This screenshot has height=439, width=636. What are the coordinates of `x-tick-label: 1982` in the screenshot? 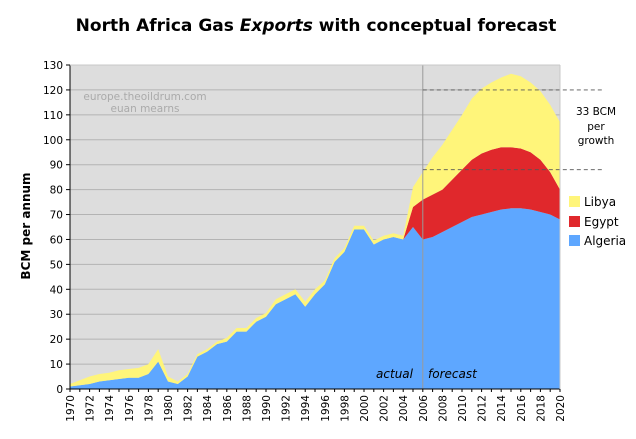 It's located at (189, 408).